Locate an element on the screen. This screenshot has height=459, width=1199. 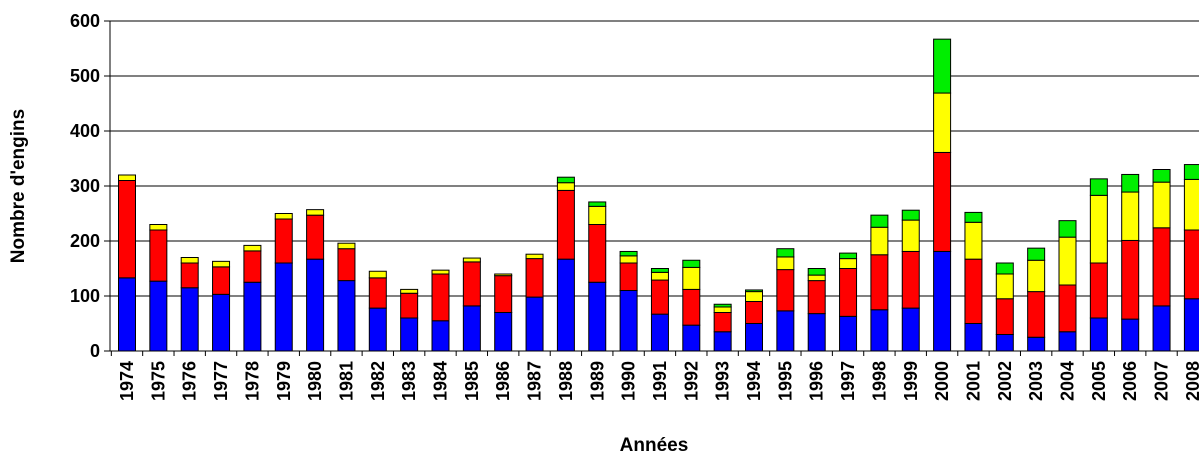
x-tick-label-2007: 2007 is located at coordinates (1162, 381).